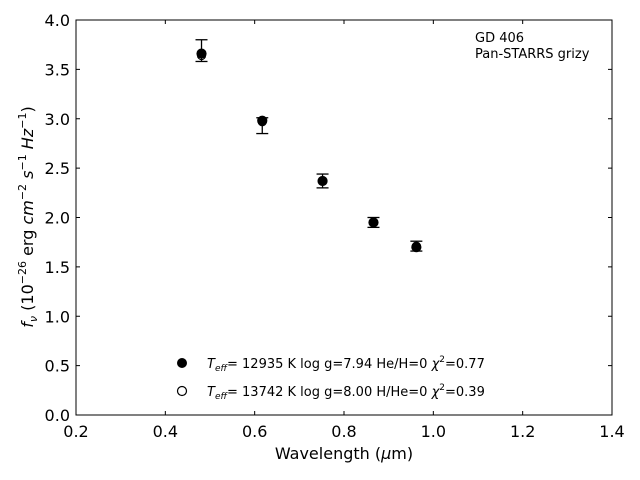 This screenshot has height=480, width=640. Describe the element at coordinates (57, 69) in the screenshot. I see `y-tick-label: 3.5` at that location.